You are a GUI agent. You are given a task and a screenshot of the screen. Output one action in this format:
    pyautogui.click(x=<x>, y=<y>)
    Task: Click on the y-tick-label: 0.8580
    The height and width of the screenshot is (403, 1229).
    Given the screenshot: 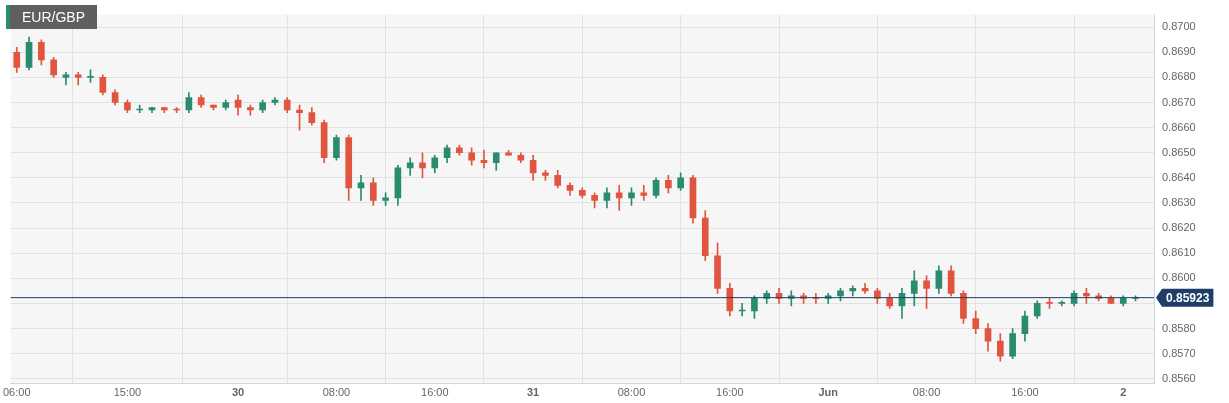 What is the action you would take?
    pyautogui.click(x=1179, y=327)
    